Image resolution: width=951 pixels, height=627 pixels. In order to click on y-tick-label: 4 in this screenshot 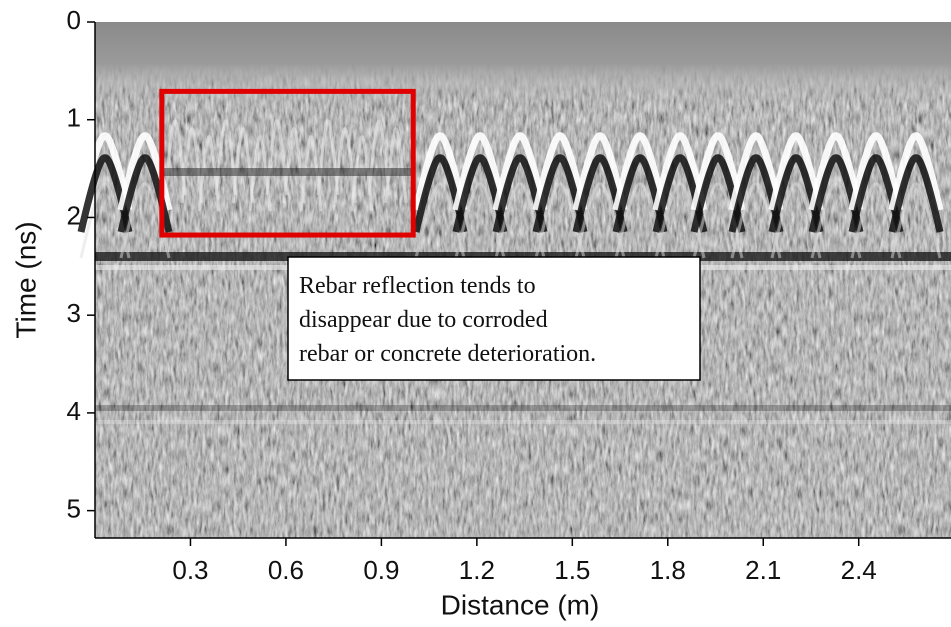, I will do `click(74, 411)`.